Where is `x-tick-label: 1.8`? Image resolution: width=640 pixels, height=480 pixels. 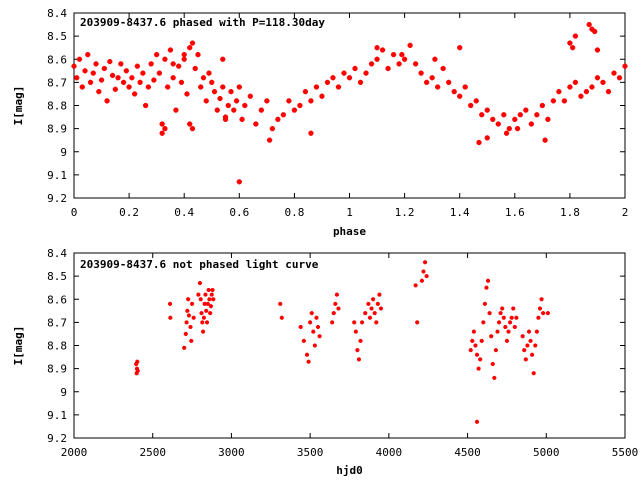
x-tick-label: 1.8 is located at coordinates (570, 212).